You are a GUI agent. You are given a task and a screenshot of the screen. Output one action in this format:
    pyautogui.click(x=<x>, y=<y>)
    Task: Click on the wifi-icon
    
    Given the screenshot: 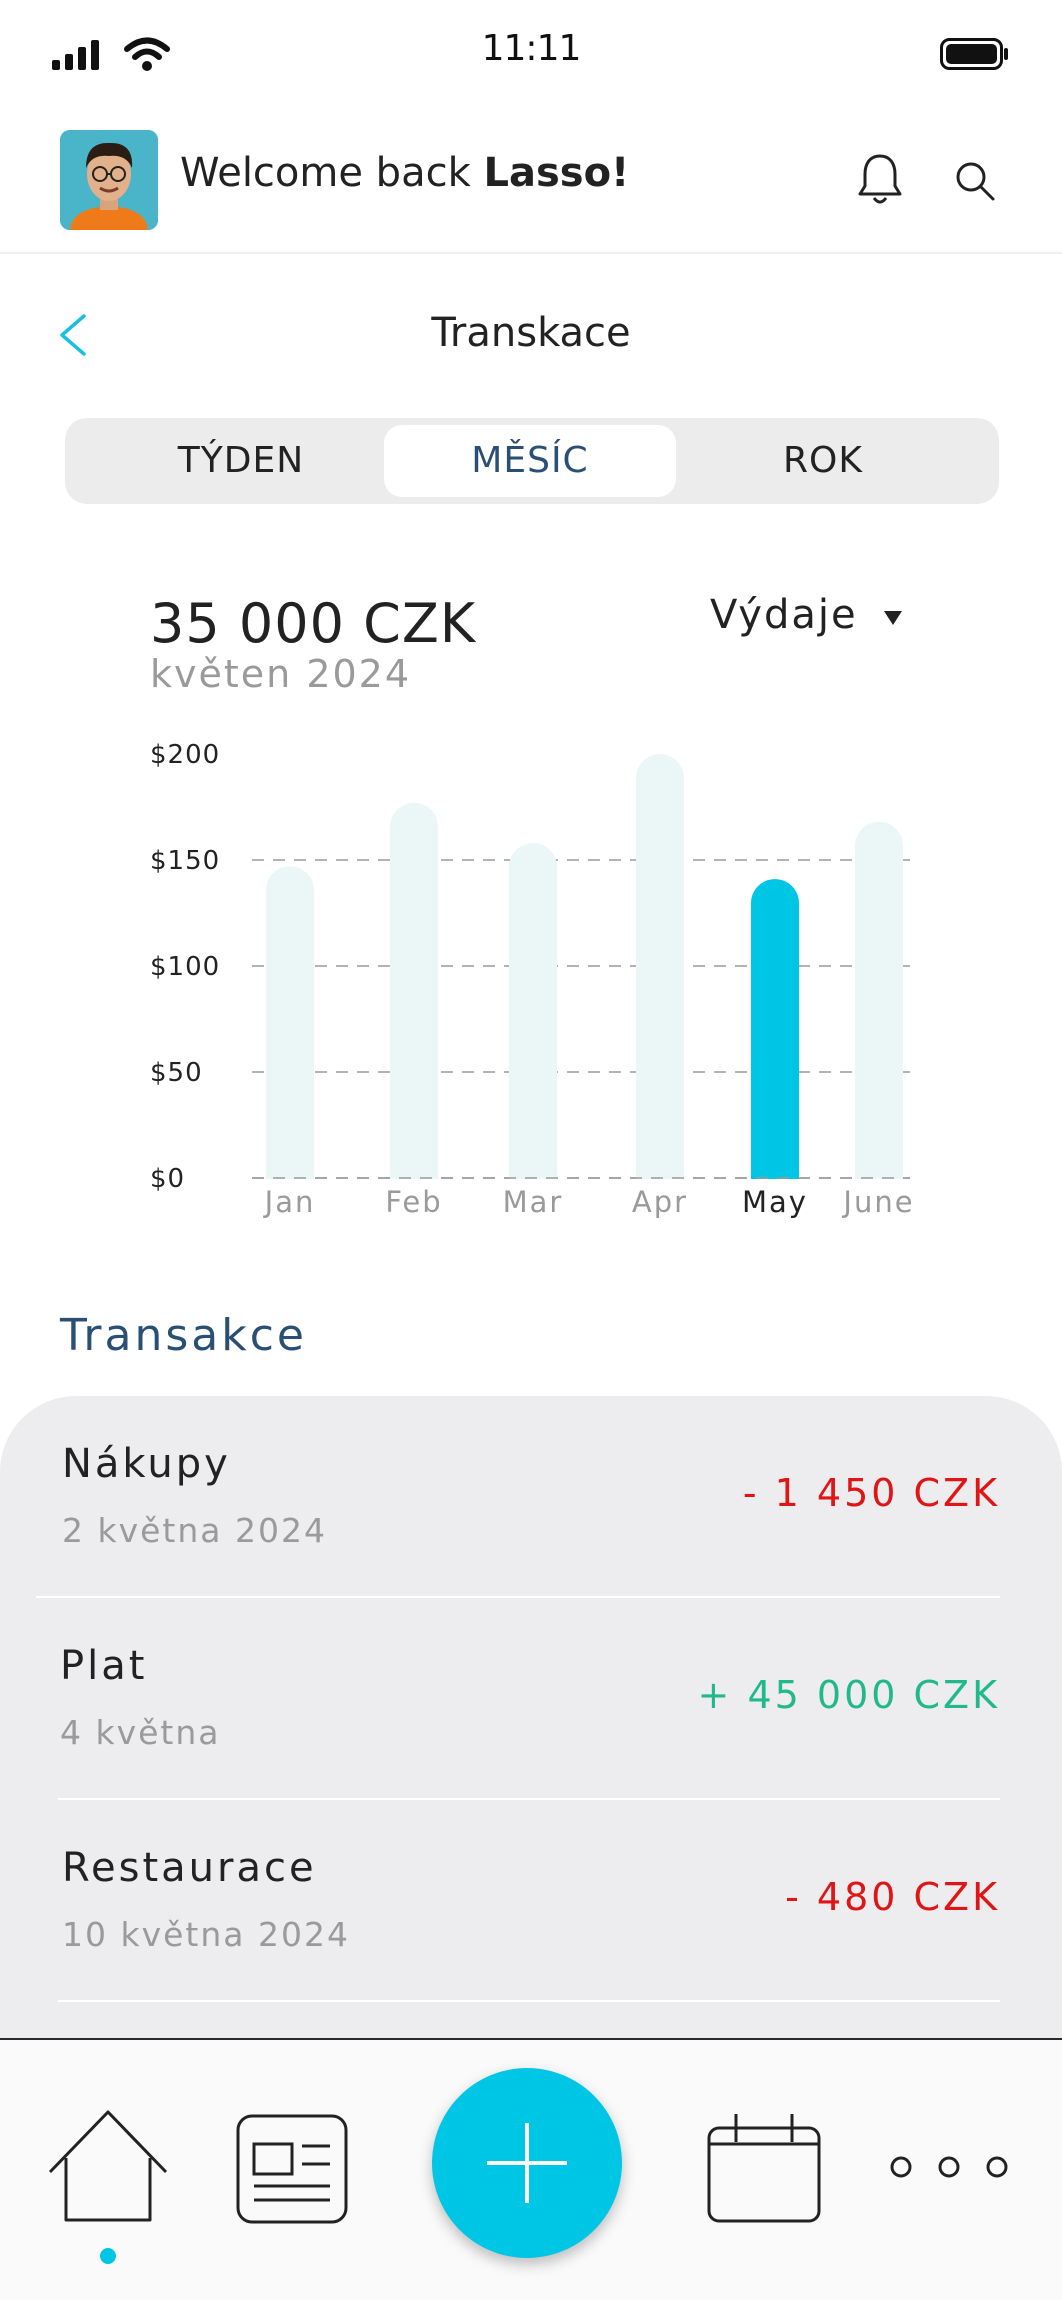 What is the action you would take?
    pyautogui.click(x=147, y=54)
    